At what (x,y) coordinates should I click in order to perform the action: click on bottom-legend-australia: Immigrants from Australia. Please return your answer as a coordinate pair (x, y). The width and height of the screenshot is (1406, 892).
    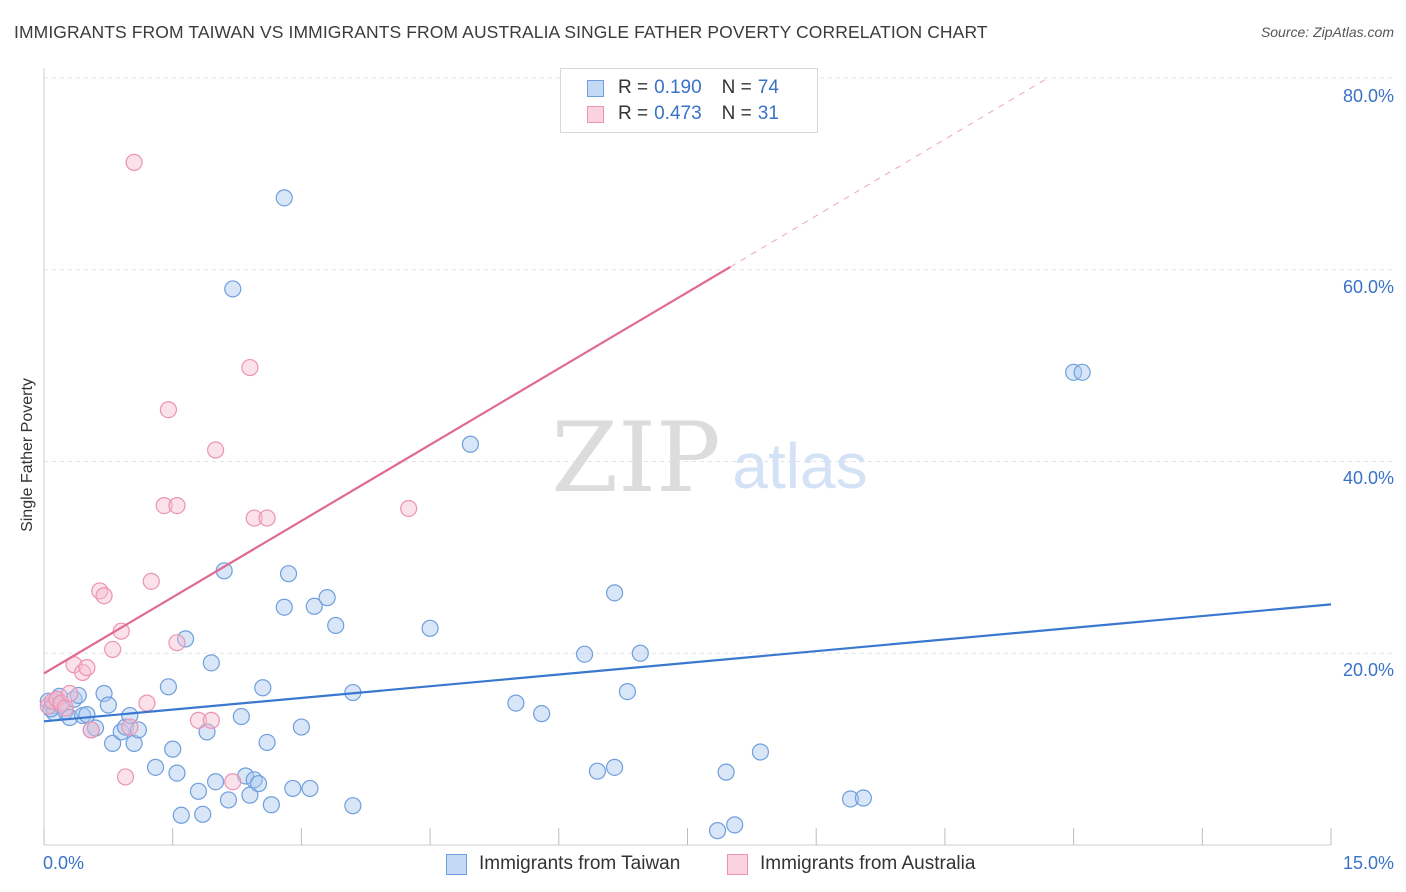
    Looking at the image, I should click on (851, 864).